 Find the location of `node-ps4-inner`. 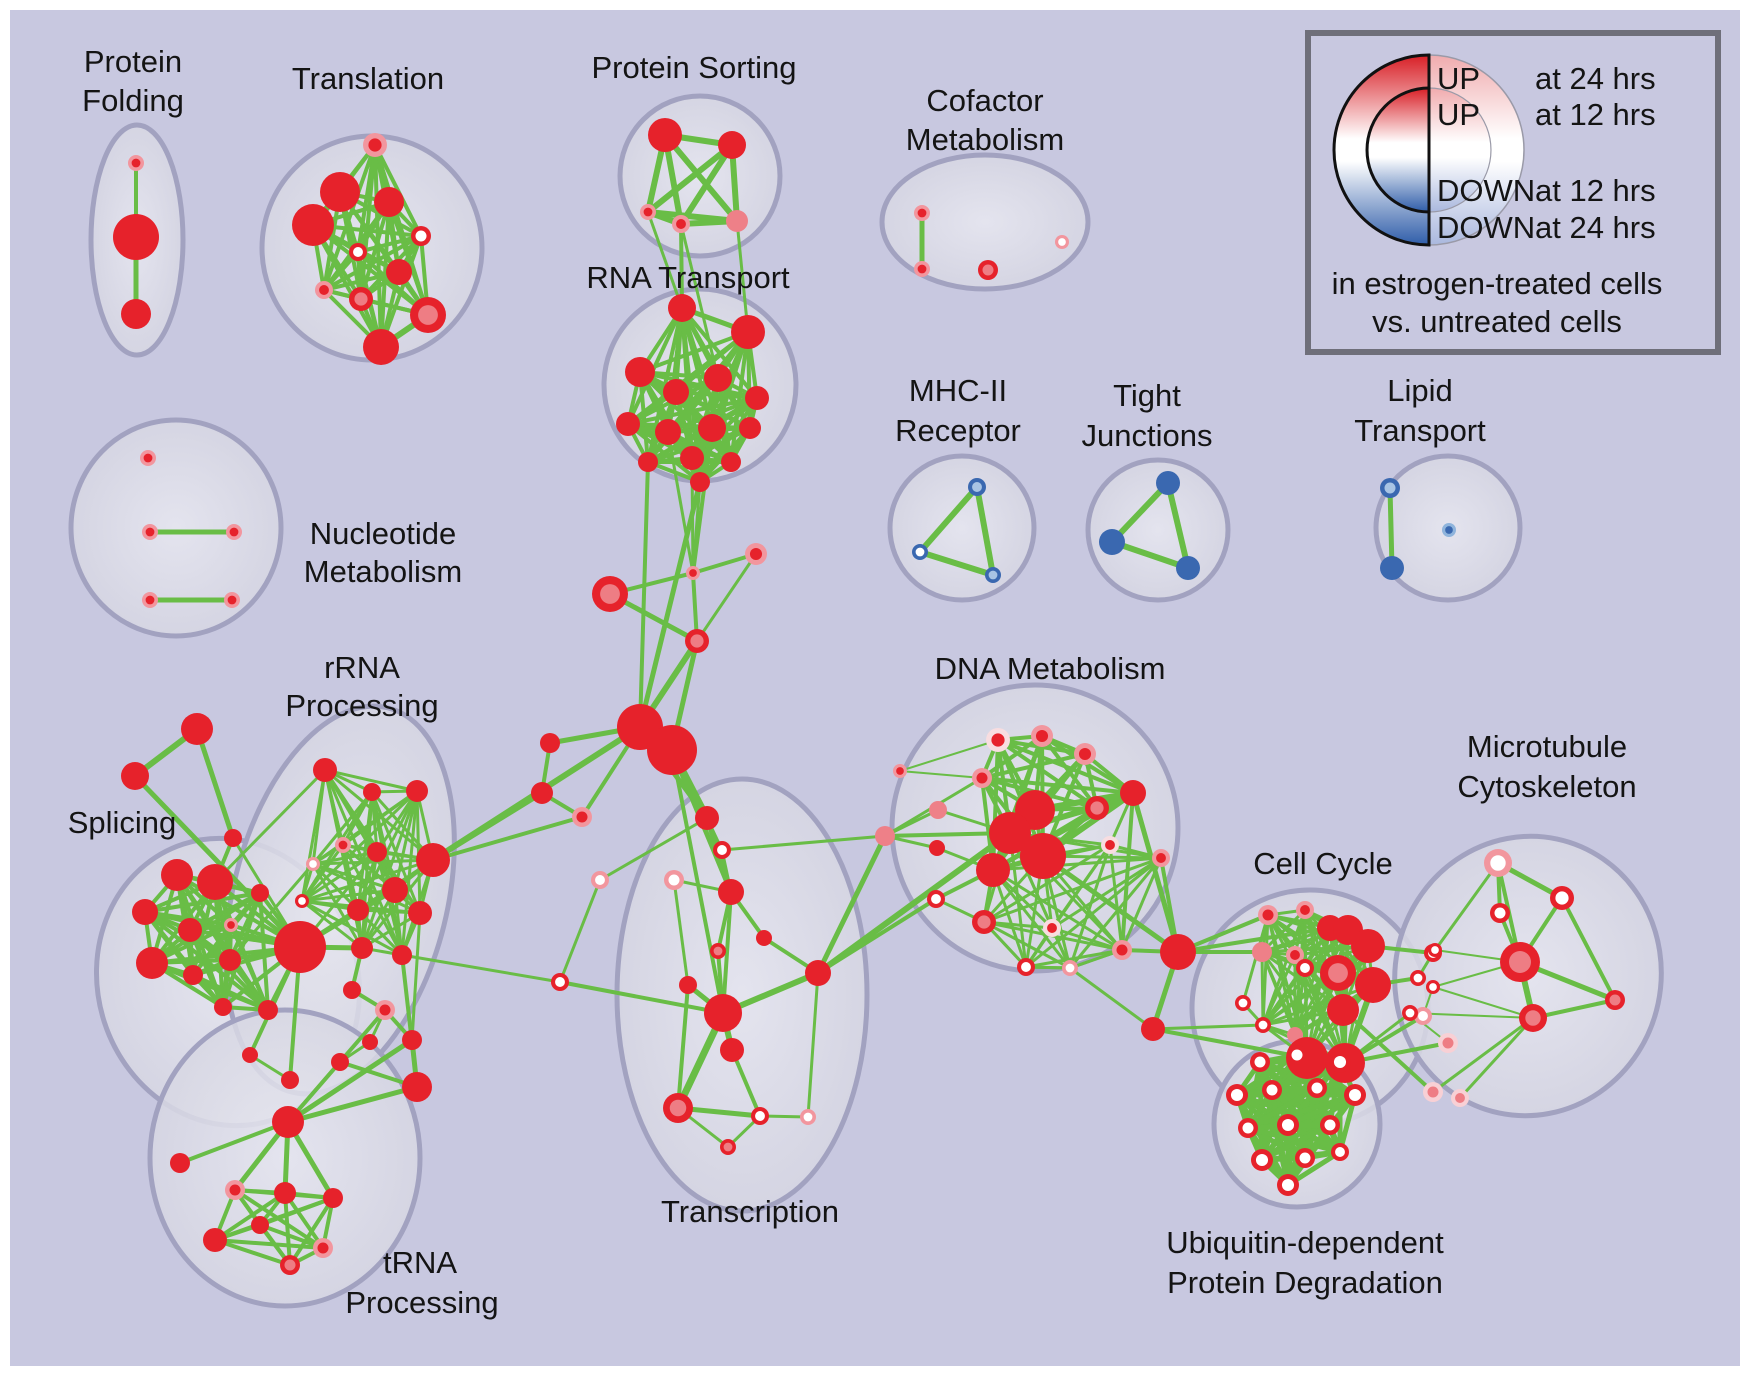

node-ps4-inner is located at coordinates (681, 224).